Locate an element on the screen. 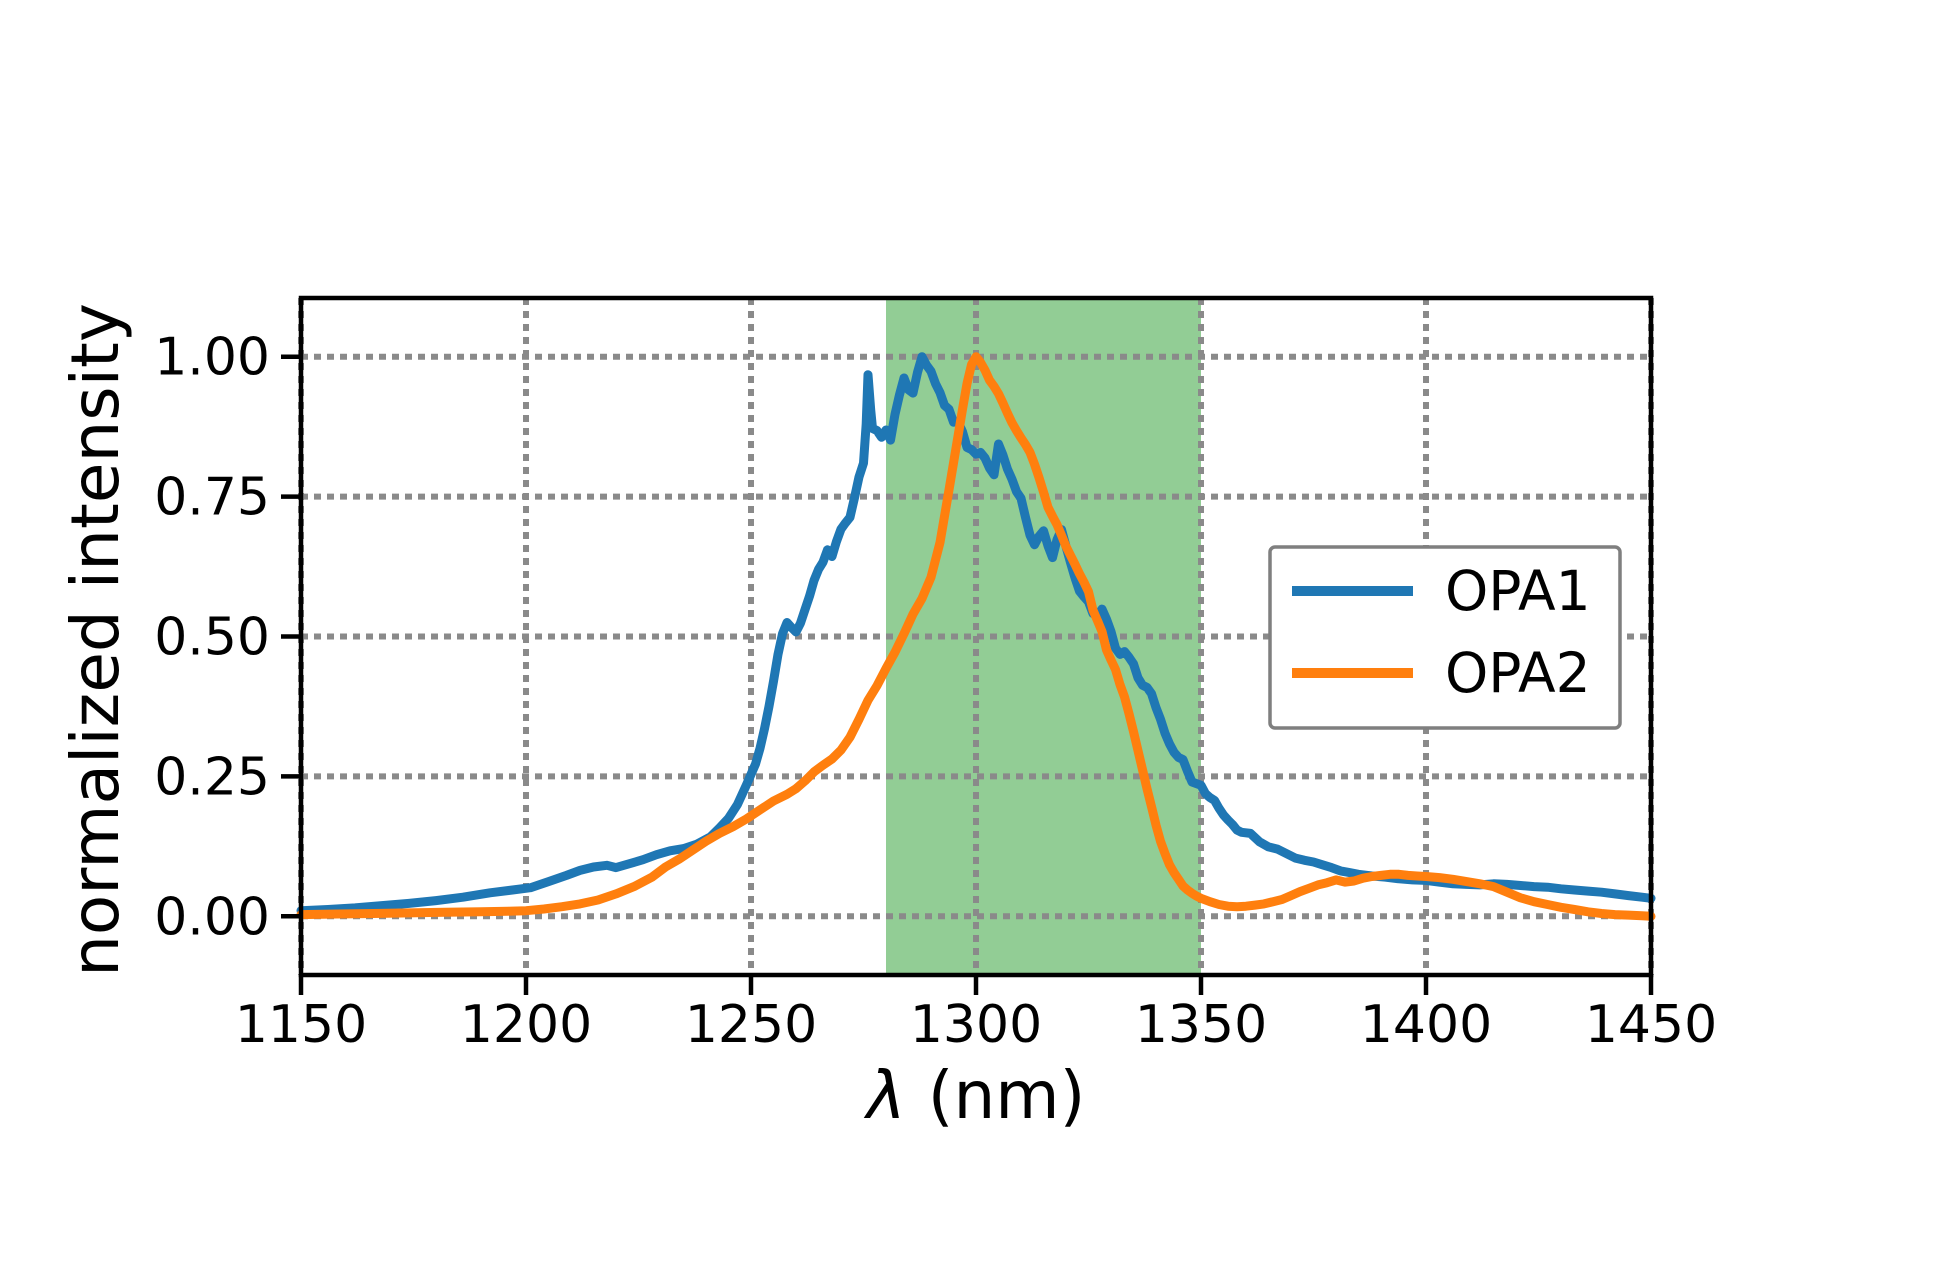  x-tick-label: 1250 is located at coordinates (751, 1025).